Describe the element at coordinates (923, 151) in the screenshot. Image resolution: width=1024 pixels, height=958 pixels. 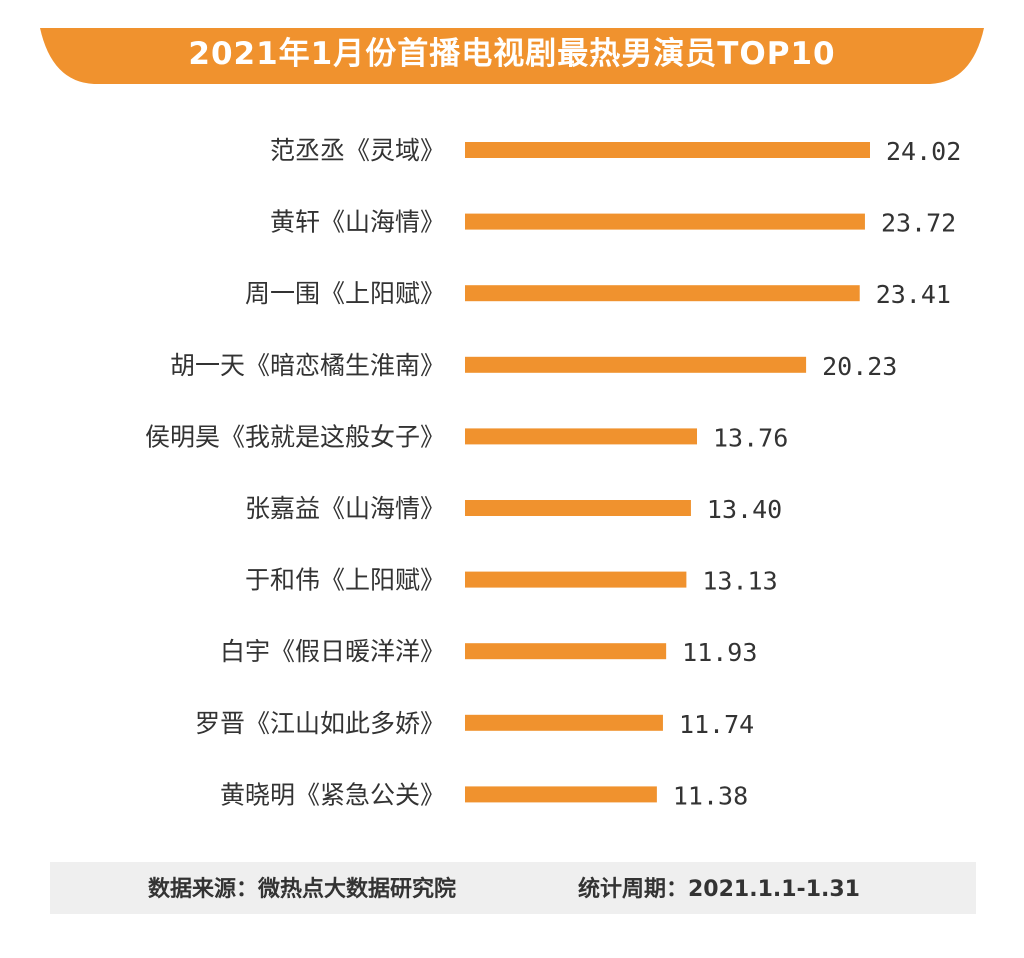
I see `value-label: 24.02` at that location.